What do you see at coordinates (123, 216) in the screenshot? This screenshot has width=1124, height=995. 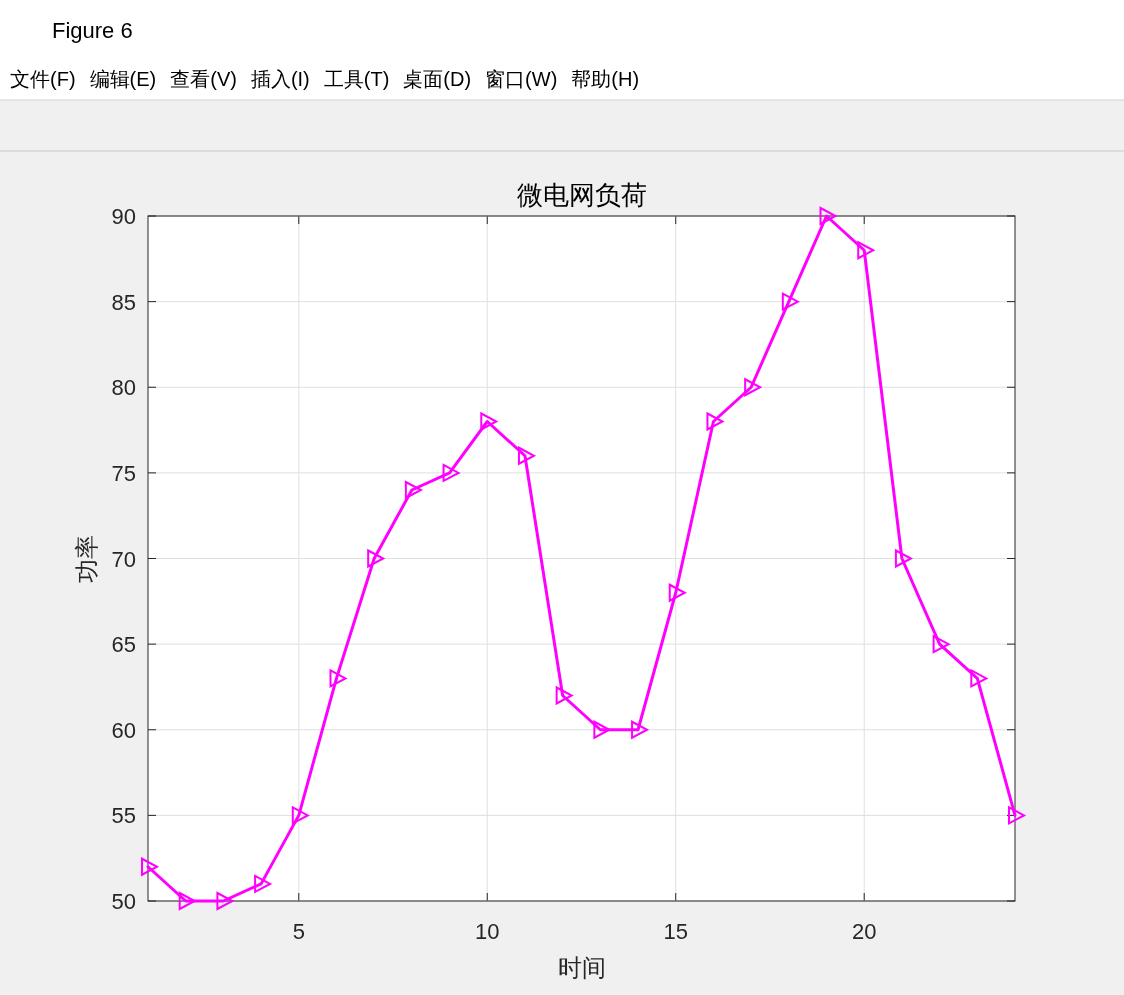 I see `y-tick-label: 90` at bounding box center [123, 216].